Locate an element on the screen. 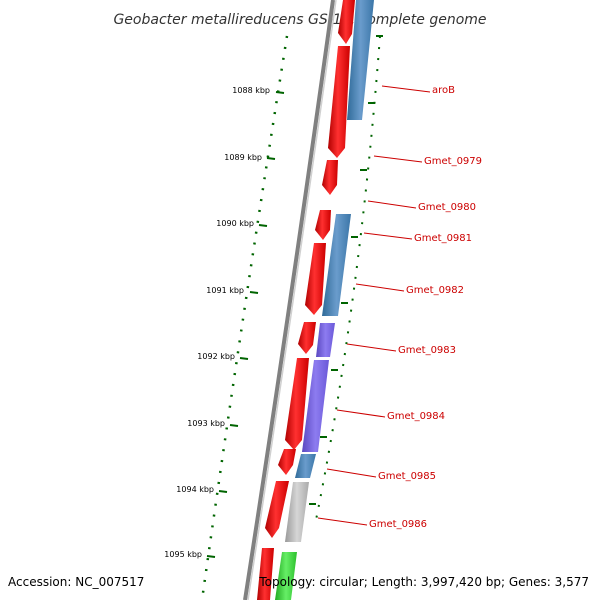  inner-ticks is located at coordinates (346, 270).